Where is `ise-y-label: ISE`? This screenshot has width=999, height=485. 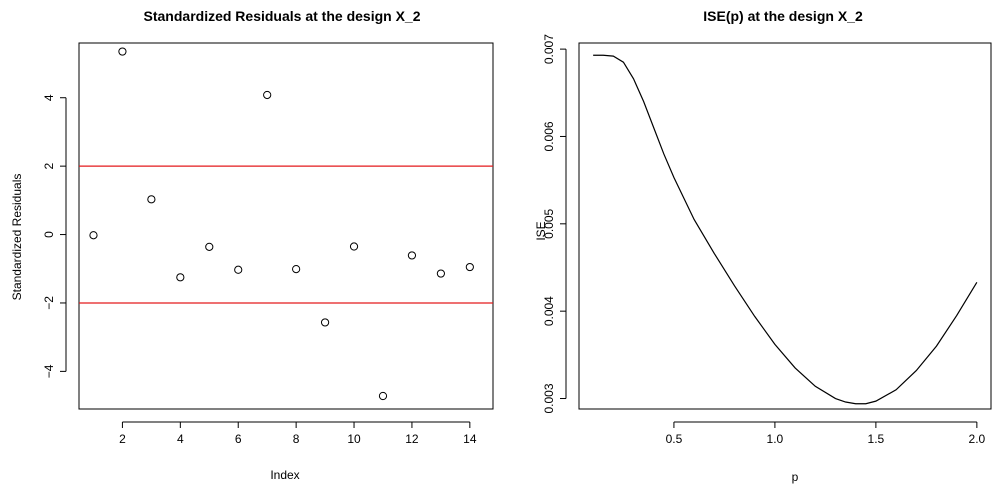
ise-y-label: ISE is located at coordinates (541, 230).